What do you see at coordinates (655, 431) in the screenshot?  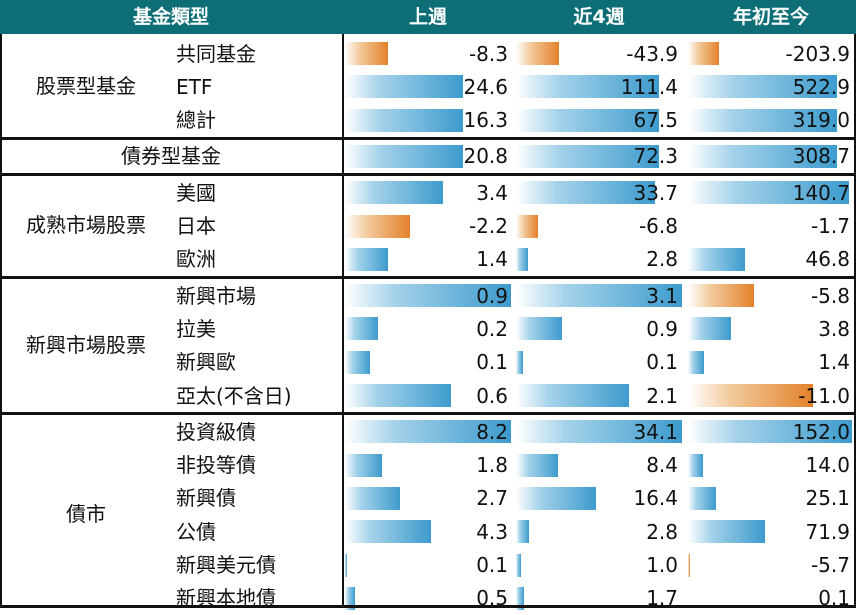 I see `cell-value: 34.1` at bounding box center [655, 431].